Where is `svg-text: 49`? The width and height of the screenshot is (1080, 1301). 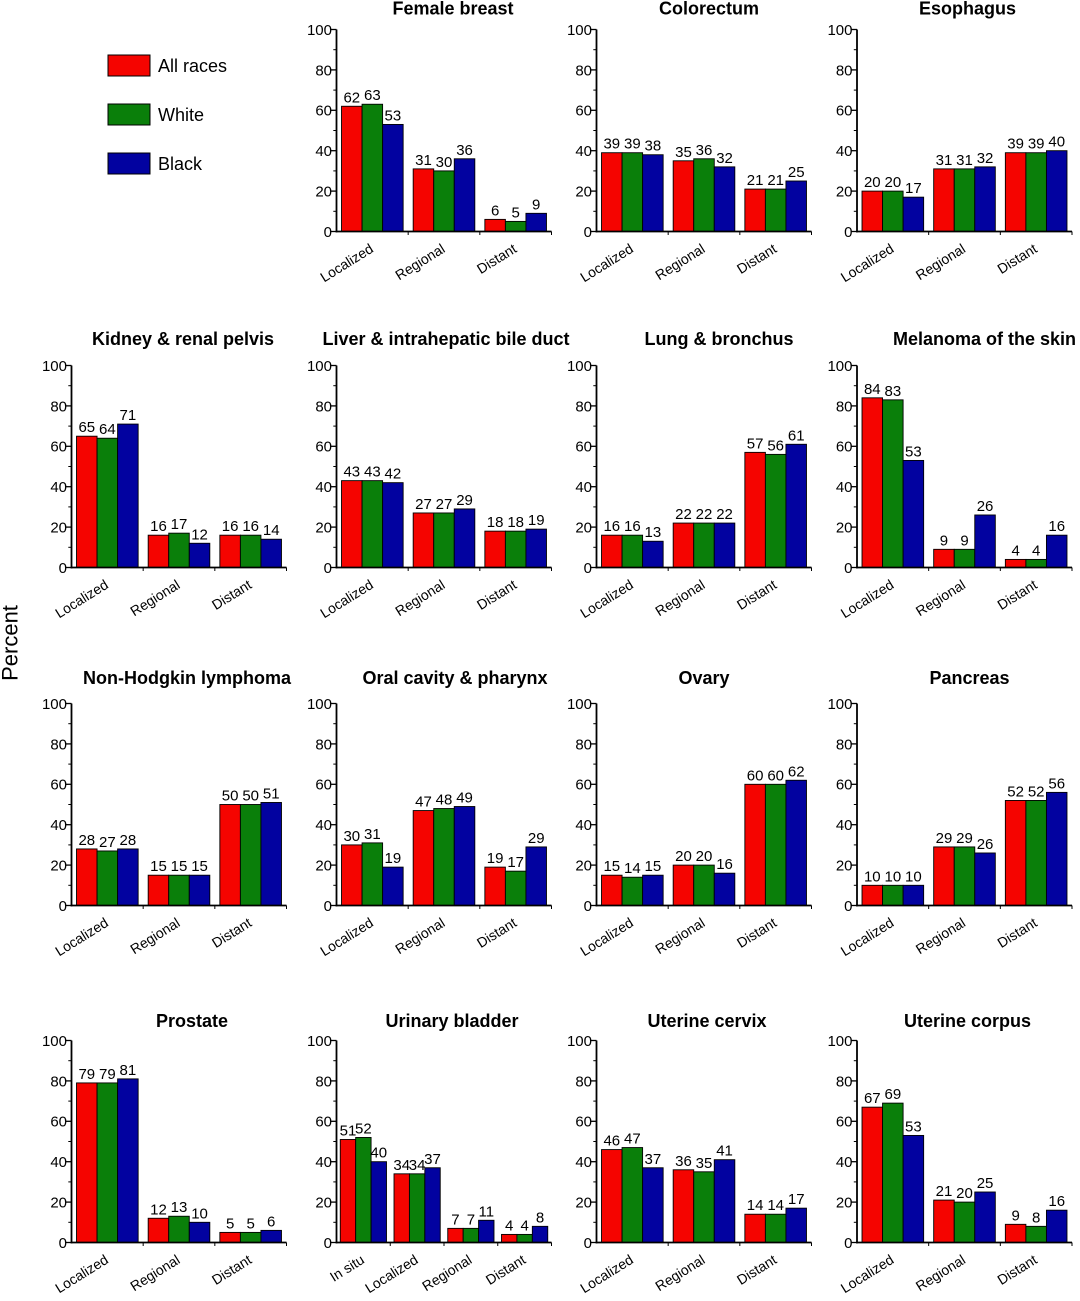 svg-text: 49 is located at coordinates (464, 798).